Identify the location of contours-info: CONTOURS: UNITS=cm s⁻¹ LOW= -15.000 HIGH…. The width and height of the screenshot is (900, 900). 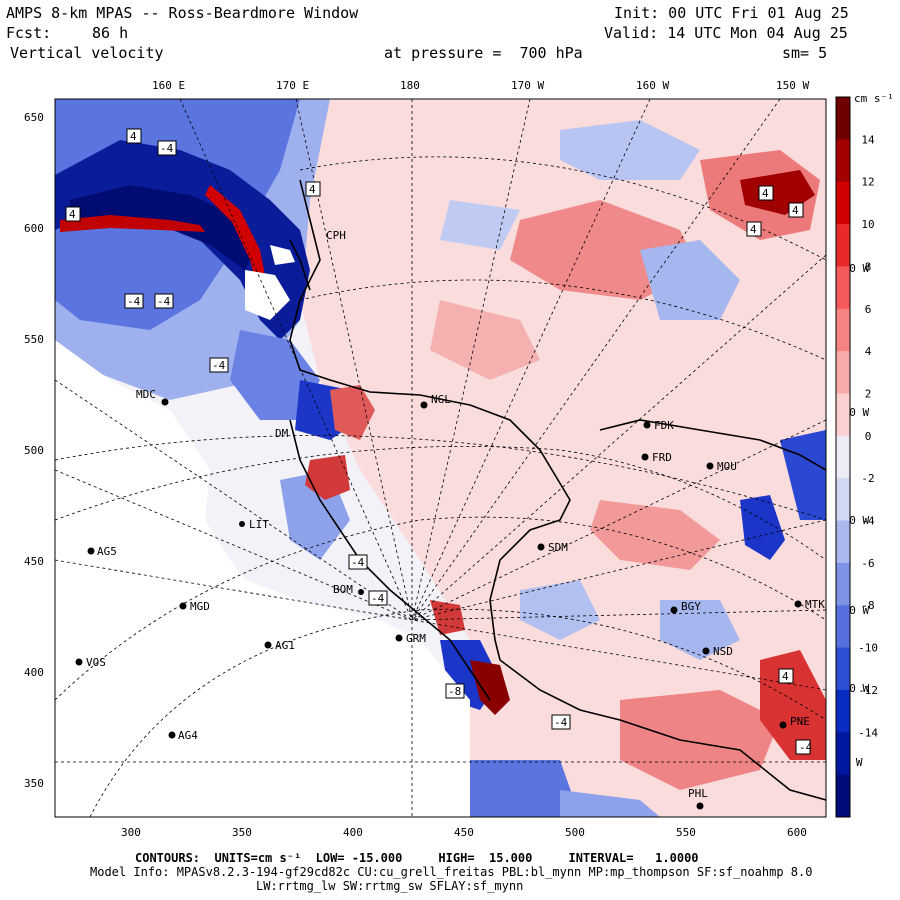
(417, 858).